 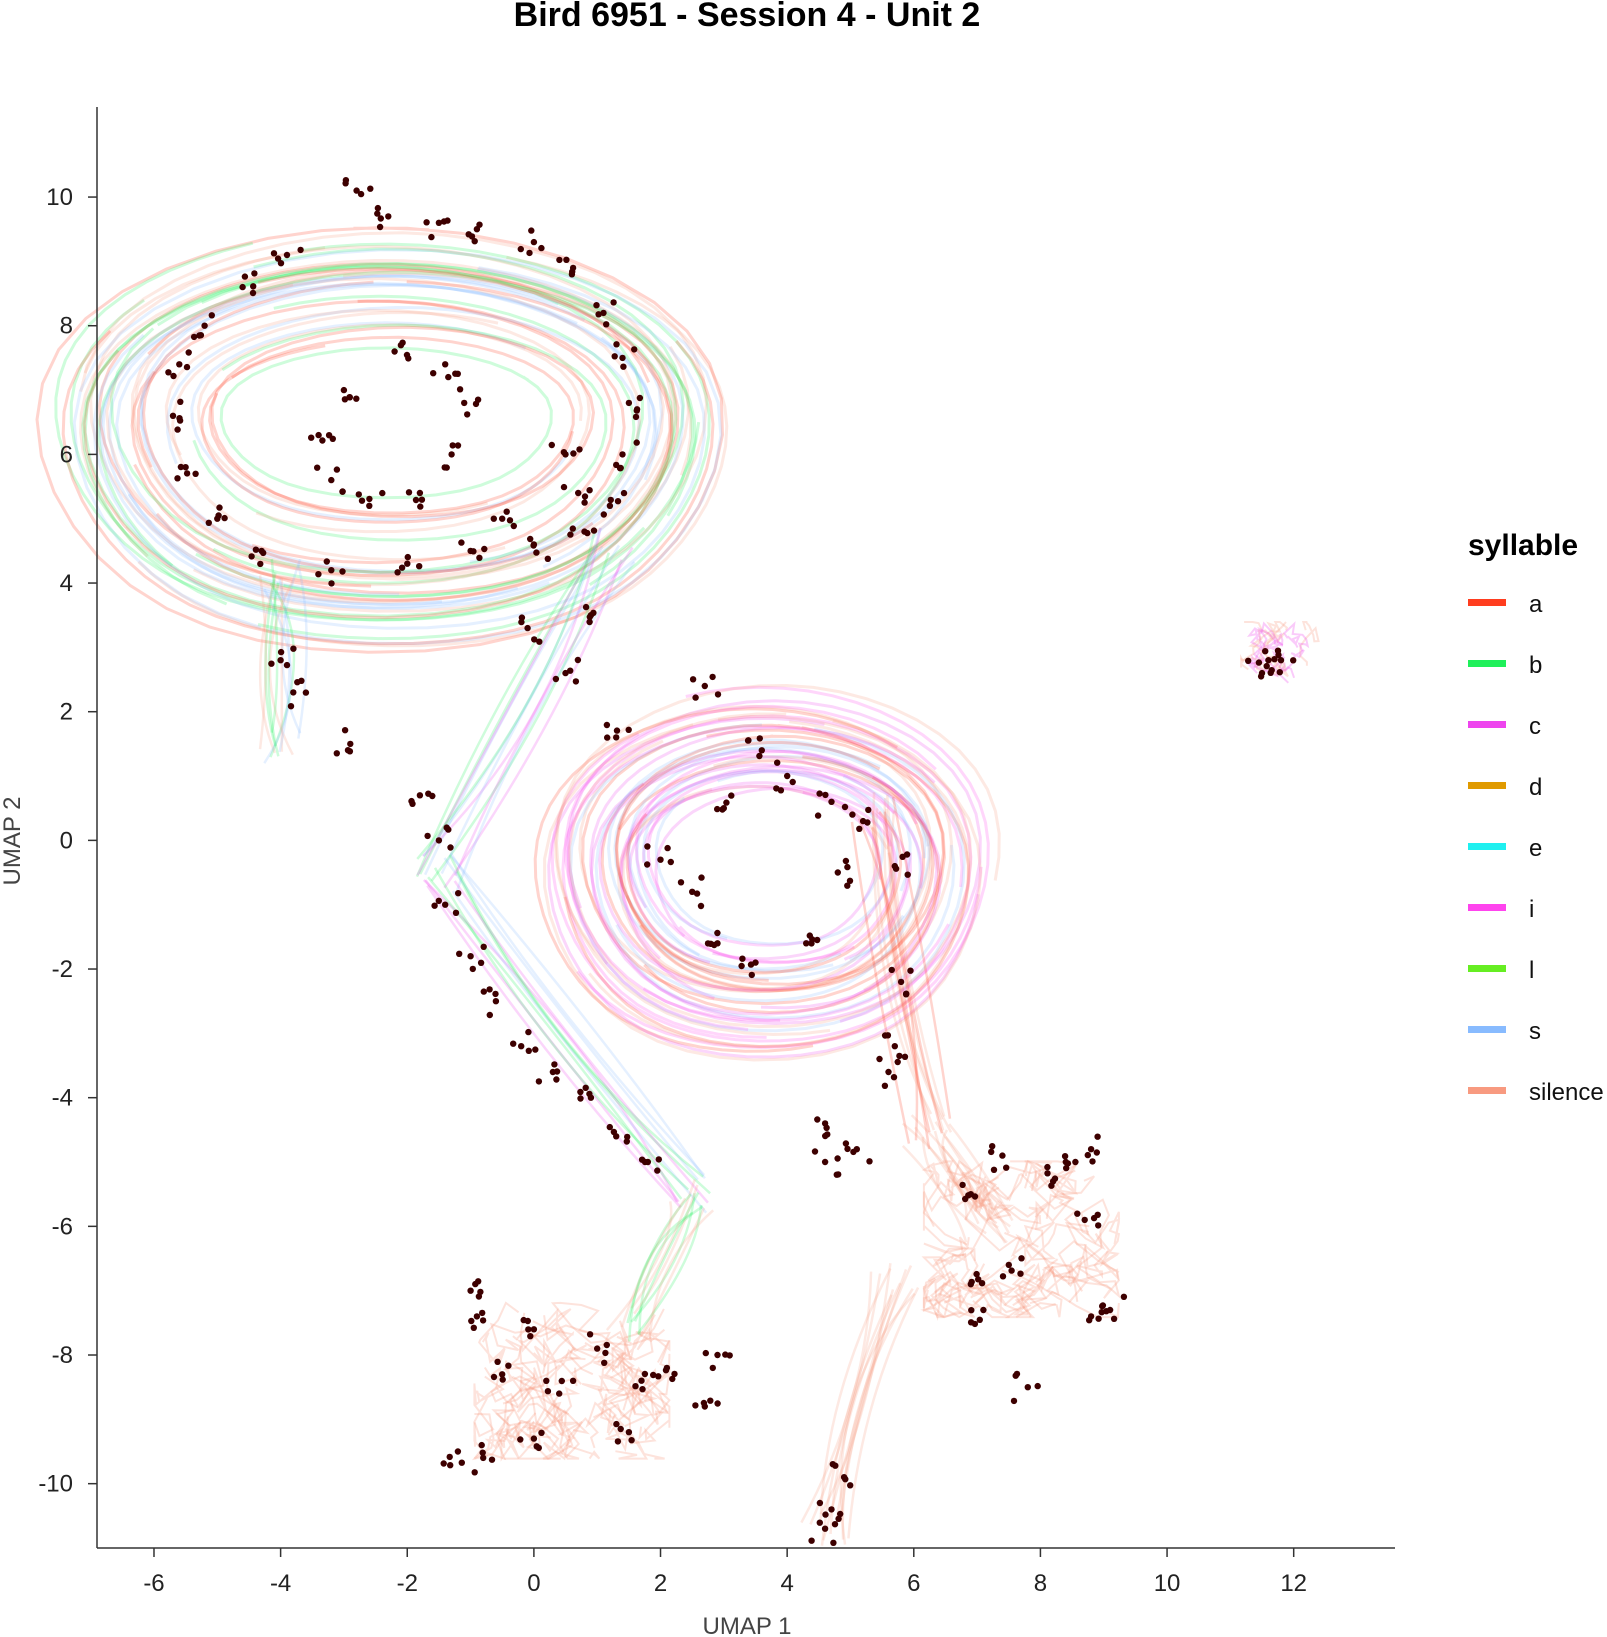 I want to click on y-tick-label: 4, so click(x=66, y=583).